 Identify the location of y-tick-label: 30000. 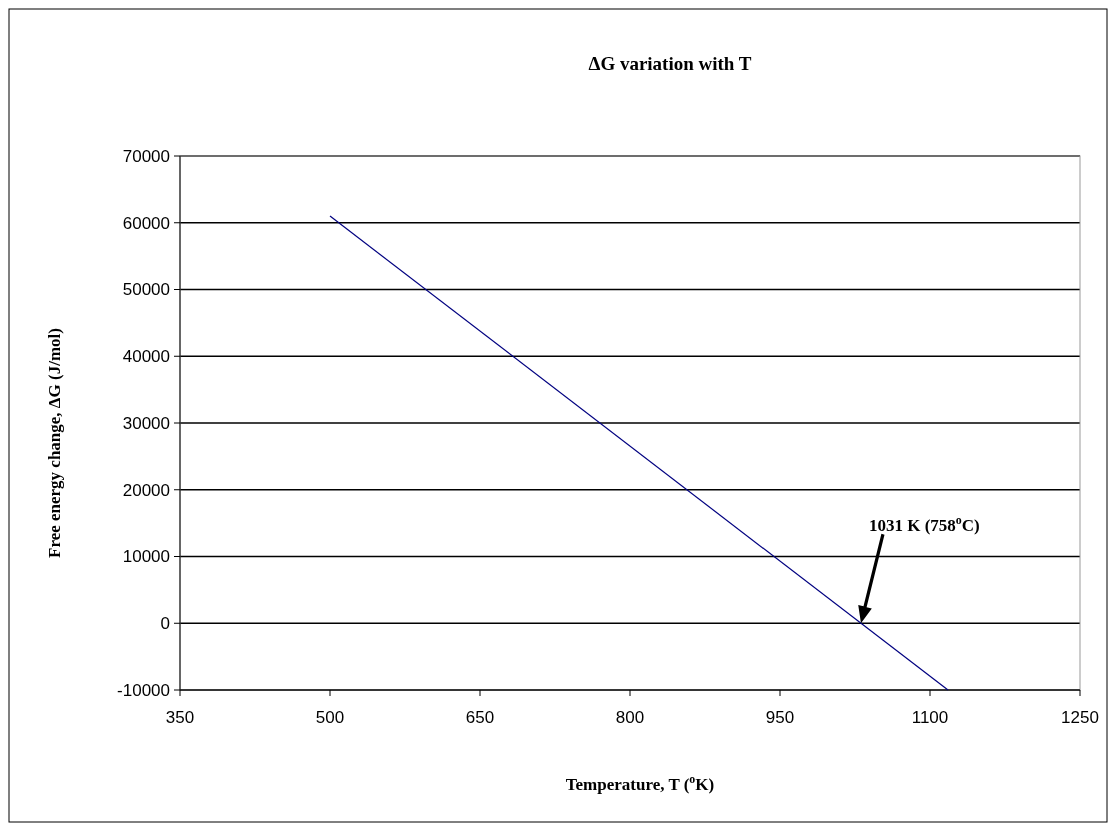
(146, 423).